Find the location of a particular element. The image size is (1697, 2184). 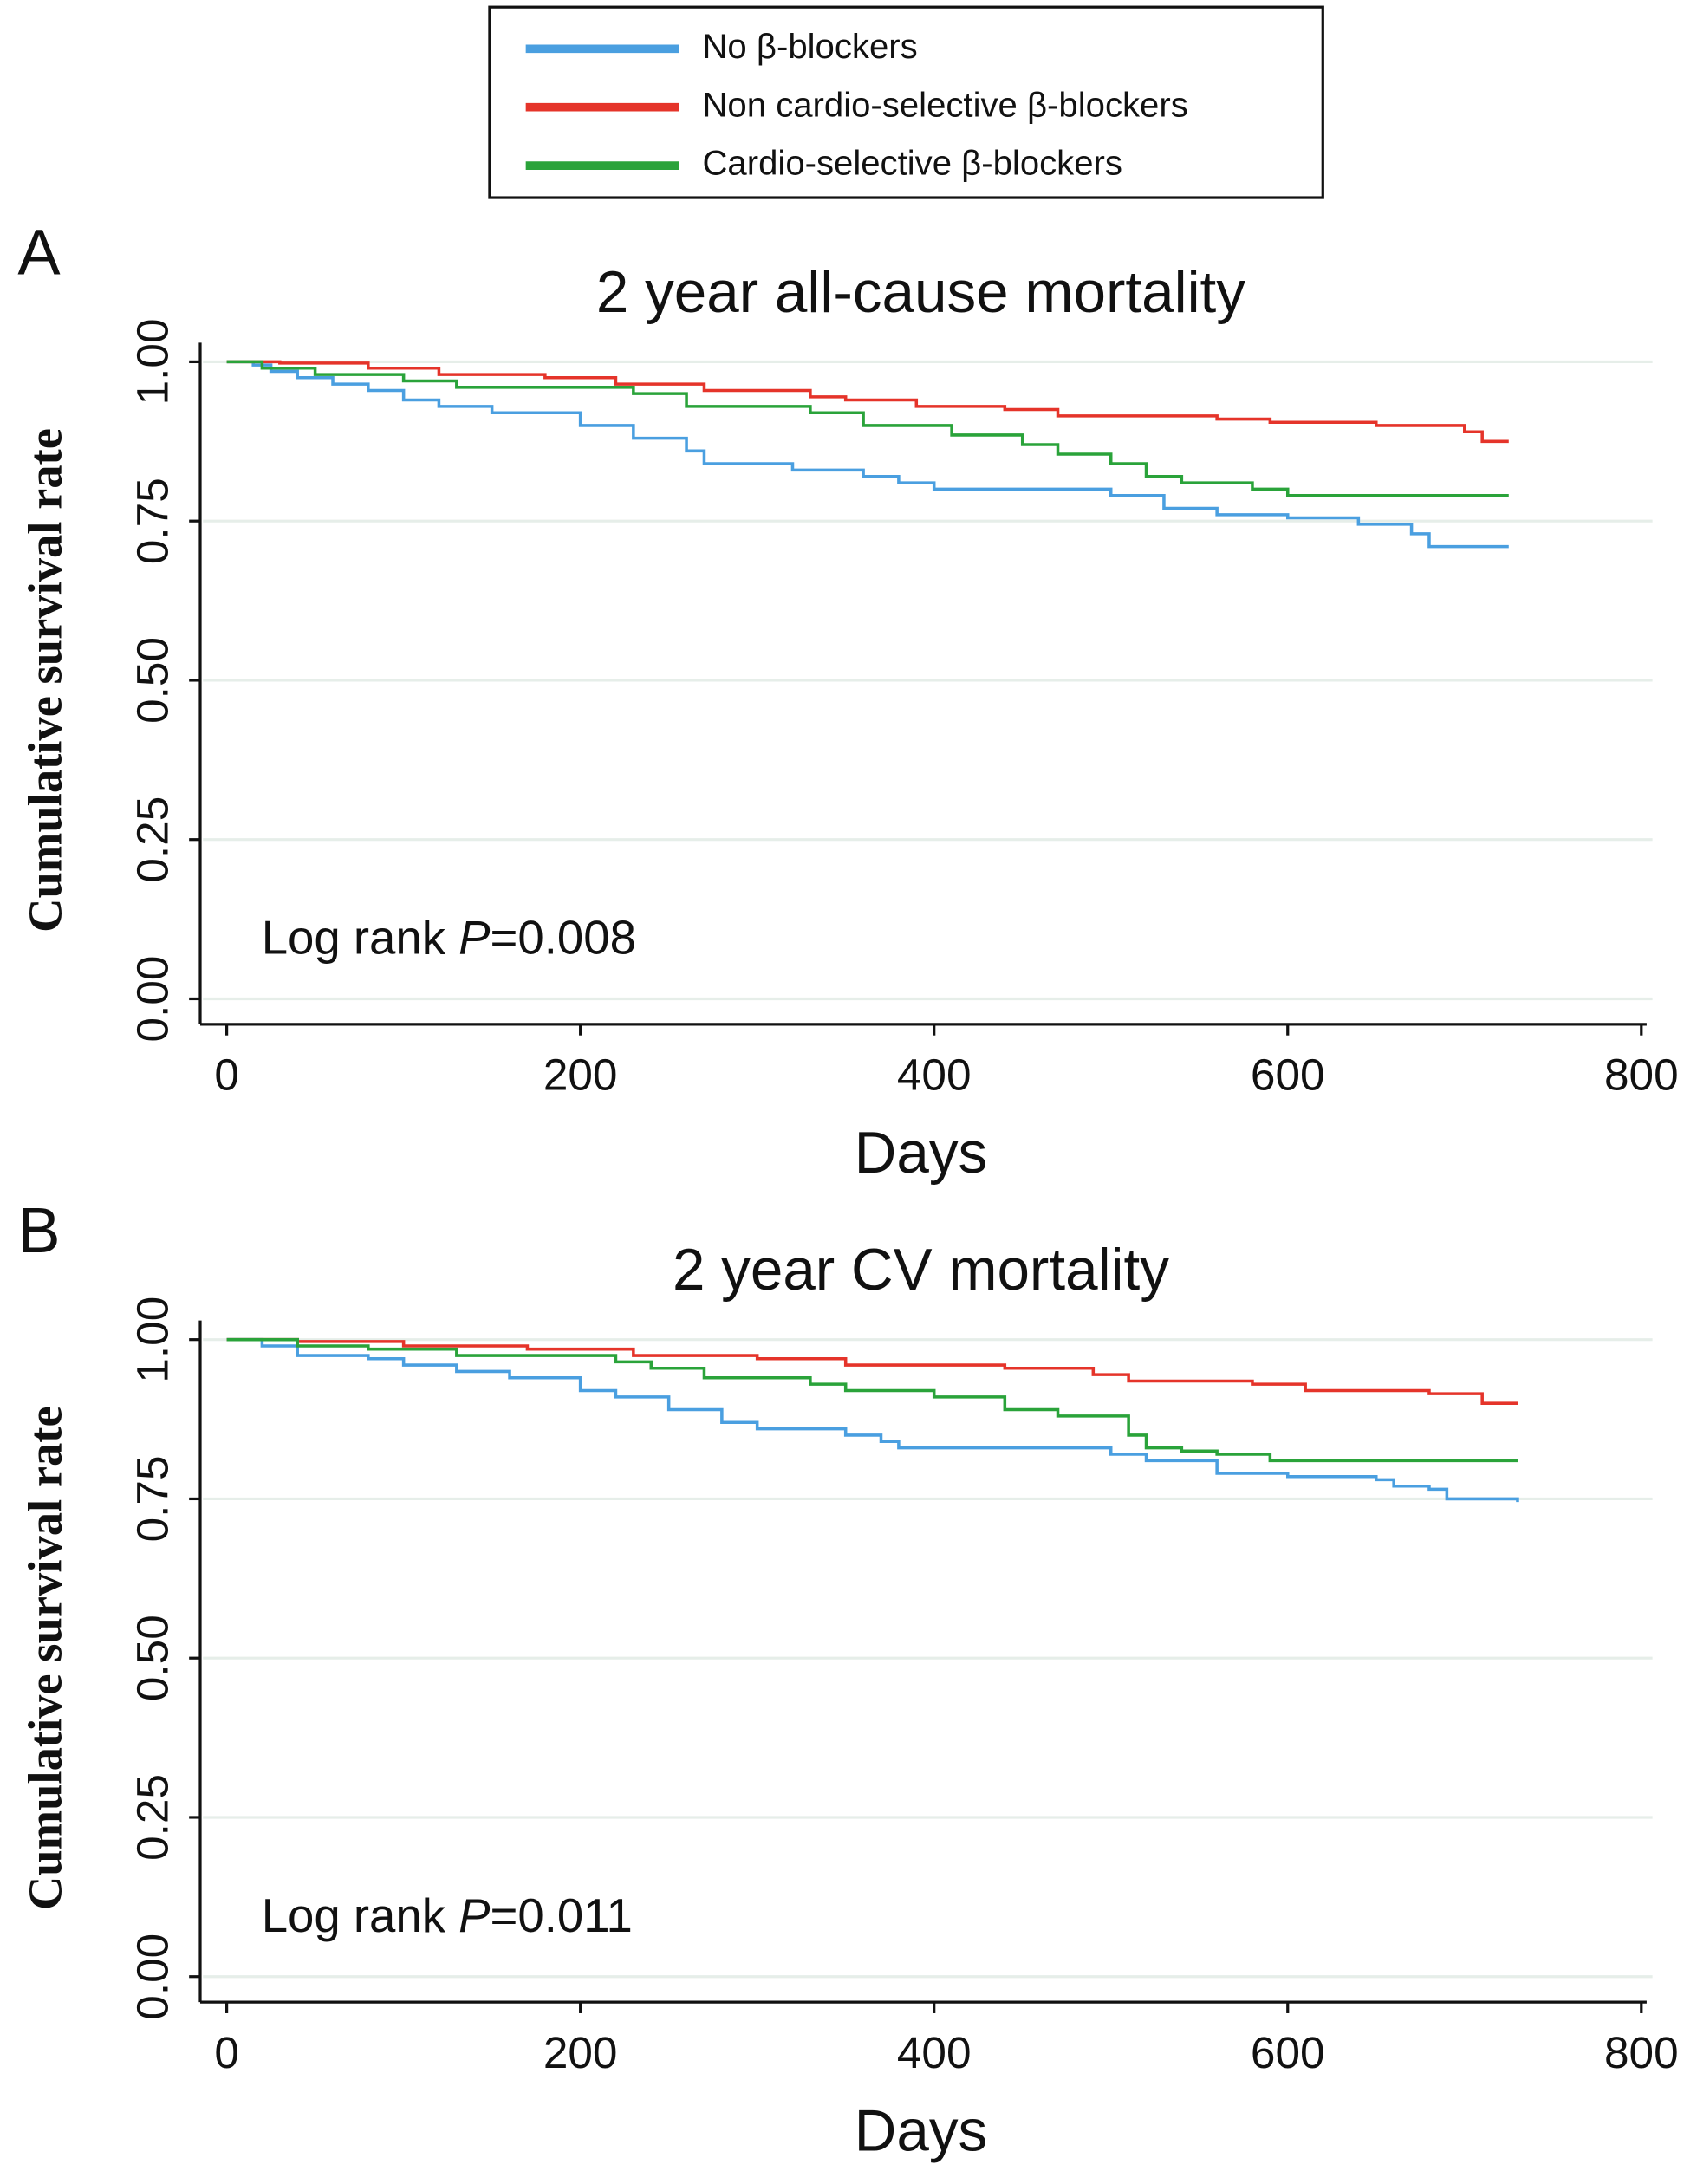

panel-label: B is located at coordinates (38, 1230).